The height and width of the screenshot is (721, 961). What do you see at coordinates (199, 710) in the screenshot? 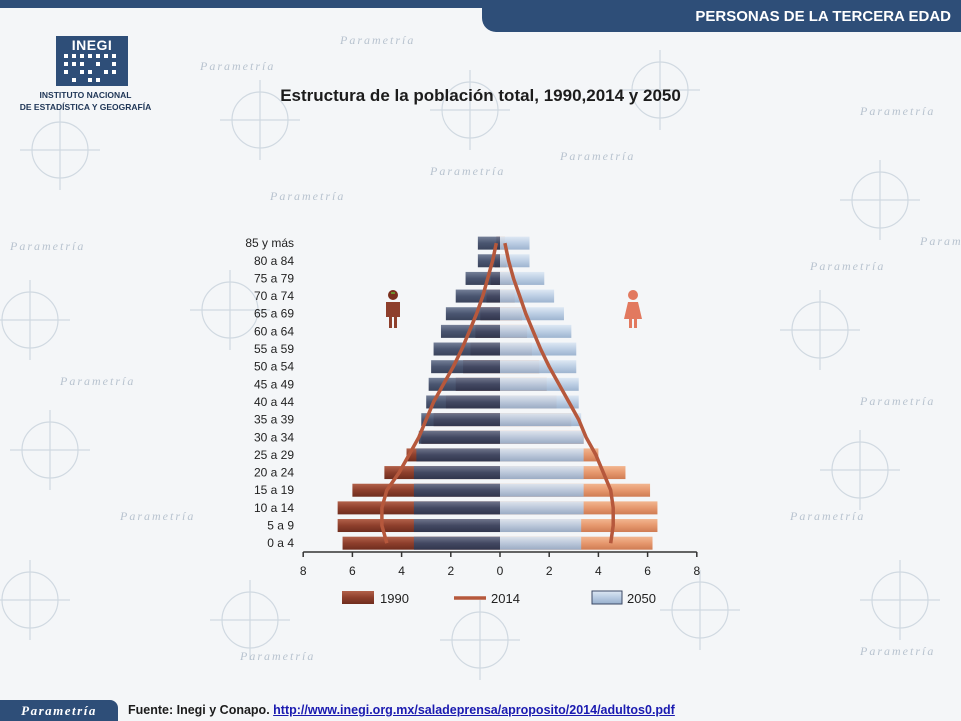
I see `source-prefix: Fuente: Inegi y Conapo.` at bounding box center [199, 710].